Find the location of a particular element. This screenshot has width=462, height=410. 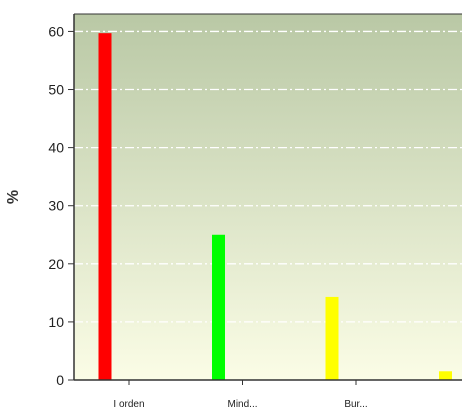

x-tick-label: I orden is located at coordinates (128, 404).